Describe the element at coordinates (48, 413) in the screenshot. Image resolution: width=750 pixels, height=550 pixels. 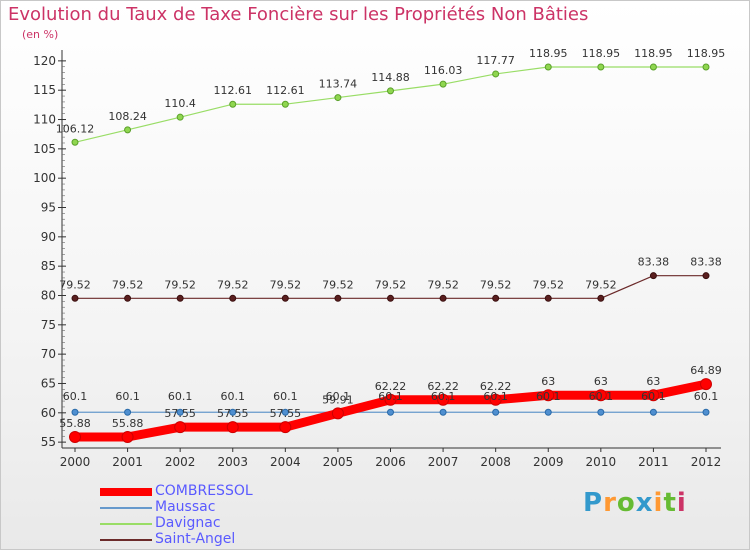
I see `y-tick-label: 60` at that location.